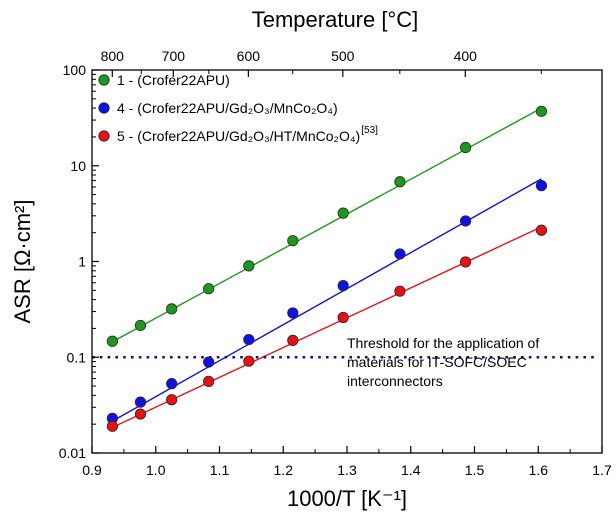  Describe the element at coordinates (343, 56) in the screenshot. I see `top-tick-label: 500` at that location.